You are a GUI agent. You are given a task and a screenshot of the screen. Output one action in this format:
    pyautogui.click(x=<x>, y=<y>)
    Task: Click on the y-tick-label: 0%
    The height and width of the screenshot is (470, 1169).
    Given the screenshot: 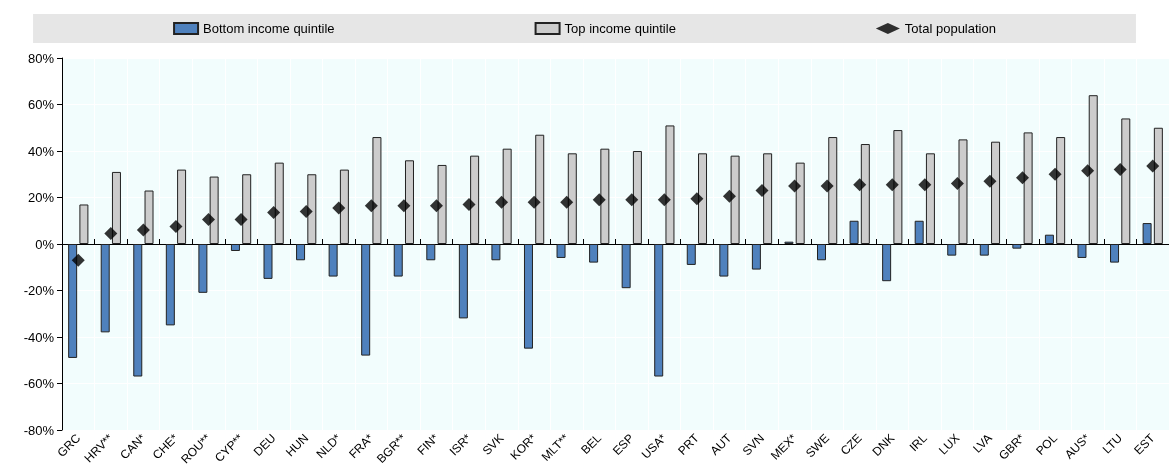 What is the action you would take?
    pyautogui.click(x=45, y=244)
    